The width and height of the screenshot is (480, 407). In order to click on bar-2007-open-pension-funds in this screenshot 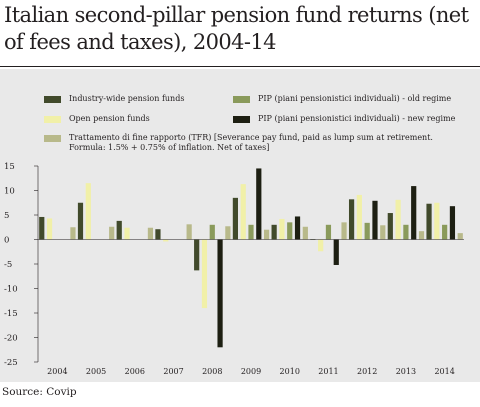, I will do `click(166, 240)`.